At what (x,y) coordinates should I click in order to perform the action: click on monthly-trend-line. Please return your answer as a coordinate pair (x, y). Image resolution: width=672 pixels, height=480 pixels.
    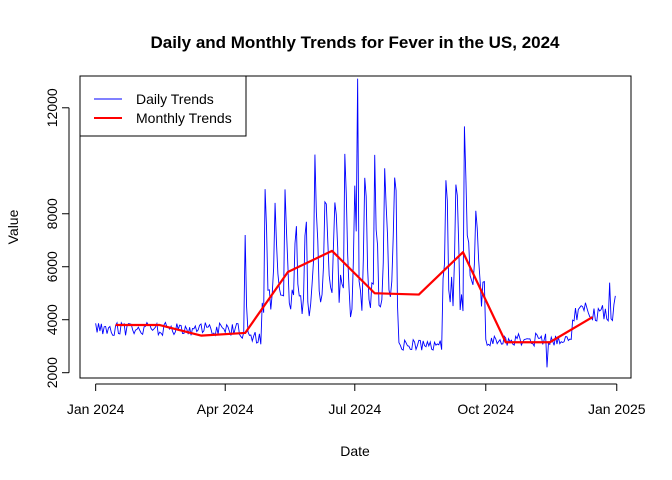
    Looking at the image, I should click on (354, 296).